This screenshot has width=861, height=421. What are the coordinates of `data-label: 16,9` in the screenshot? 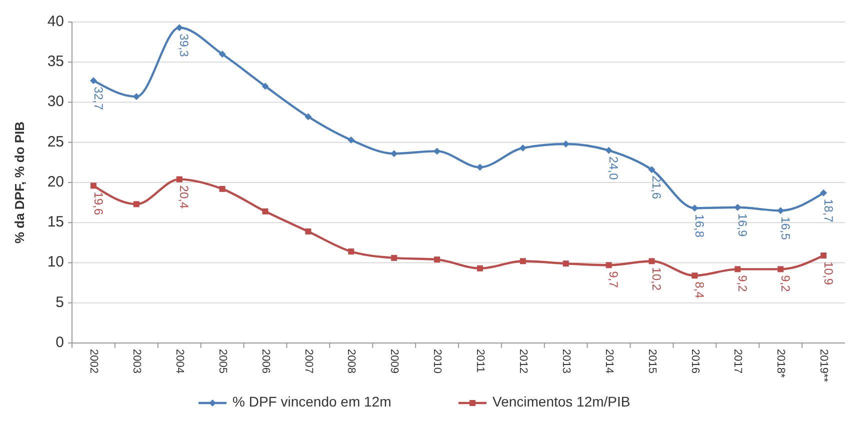 It's located at (742, 225).